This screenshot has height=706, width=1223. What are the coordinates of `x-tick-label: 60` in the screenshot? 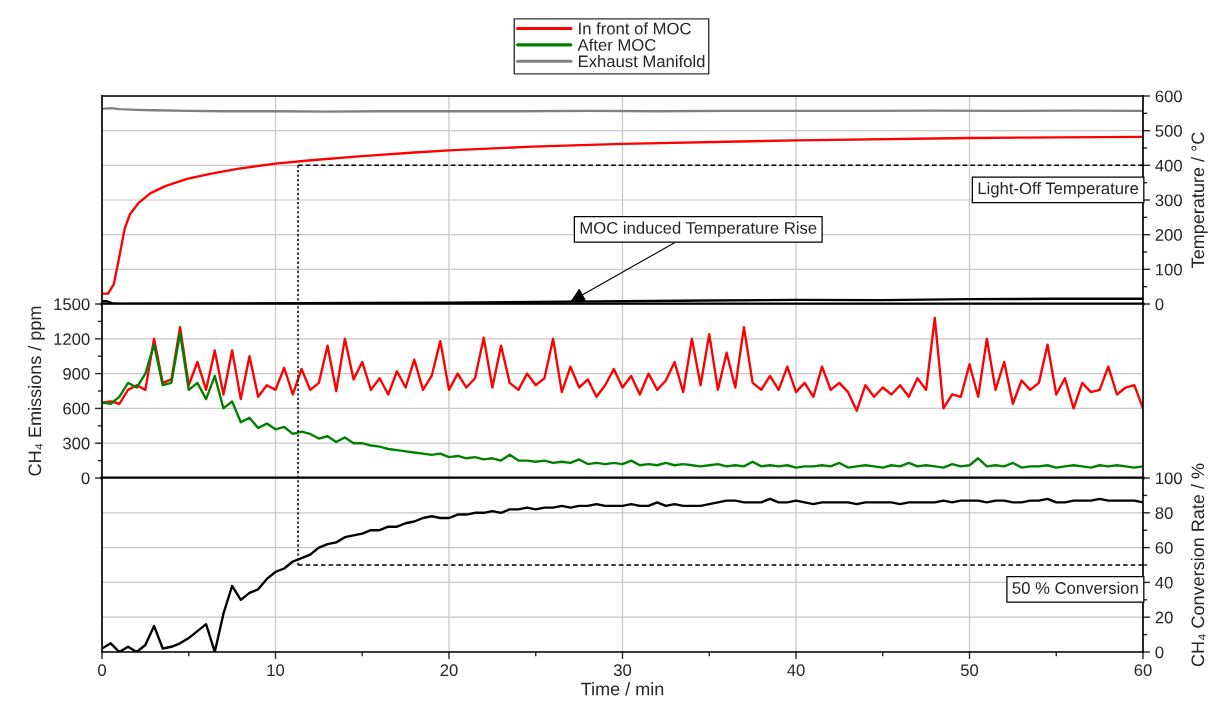 It's located at (1143, 670).